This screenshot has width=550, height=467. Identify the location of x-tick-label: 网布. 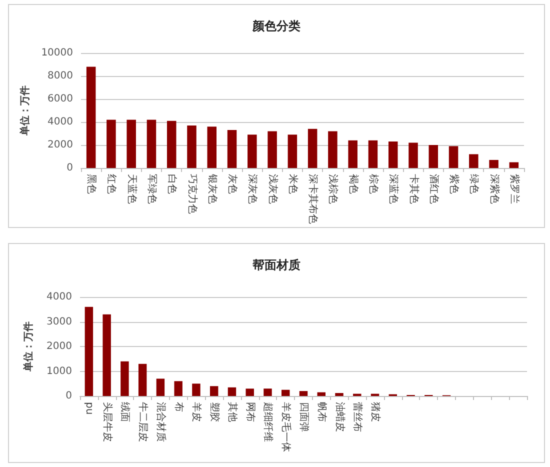
(250, 412).